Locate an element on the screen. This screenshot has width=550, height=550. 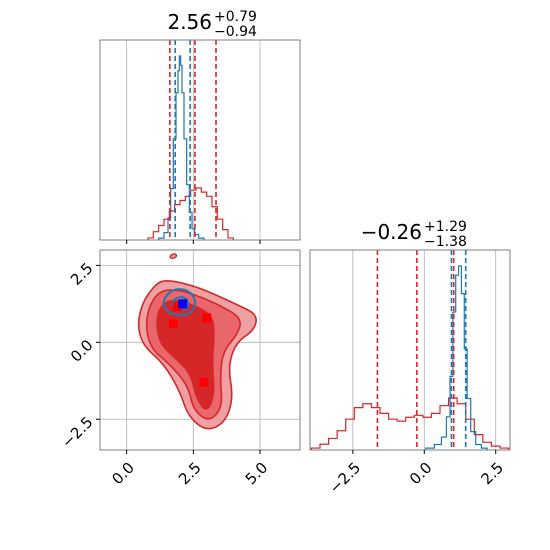
x-tick-labels: 0.0 2.5 5.0 is located at coordinates (189, 474).